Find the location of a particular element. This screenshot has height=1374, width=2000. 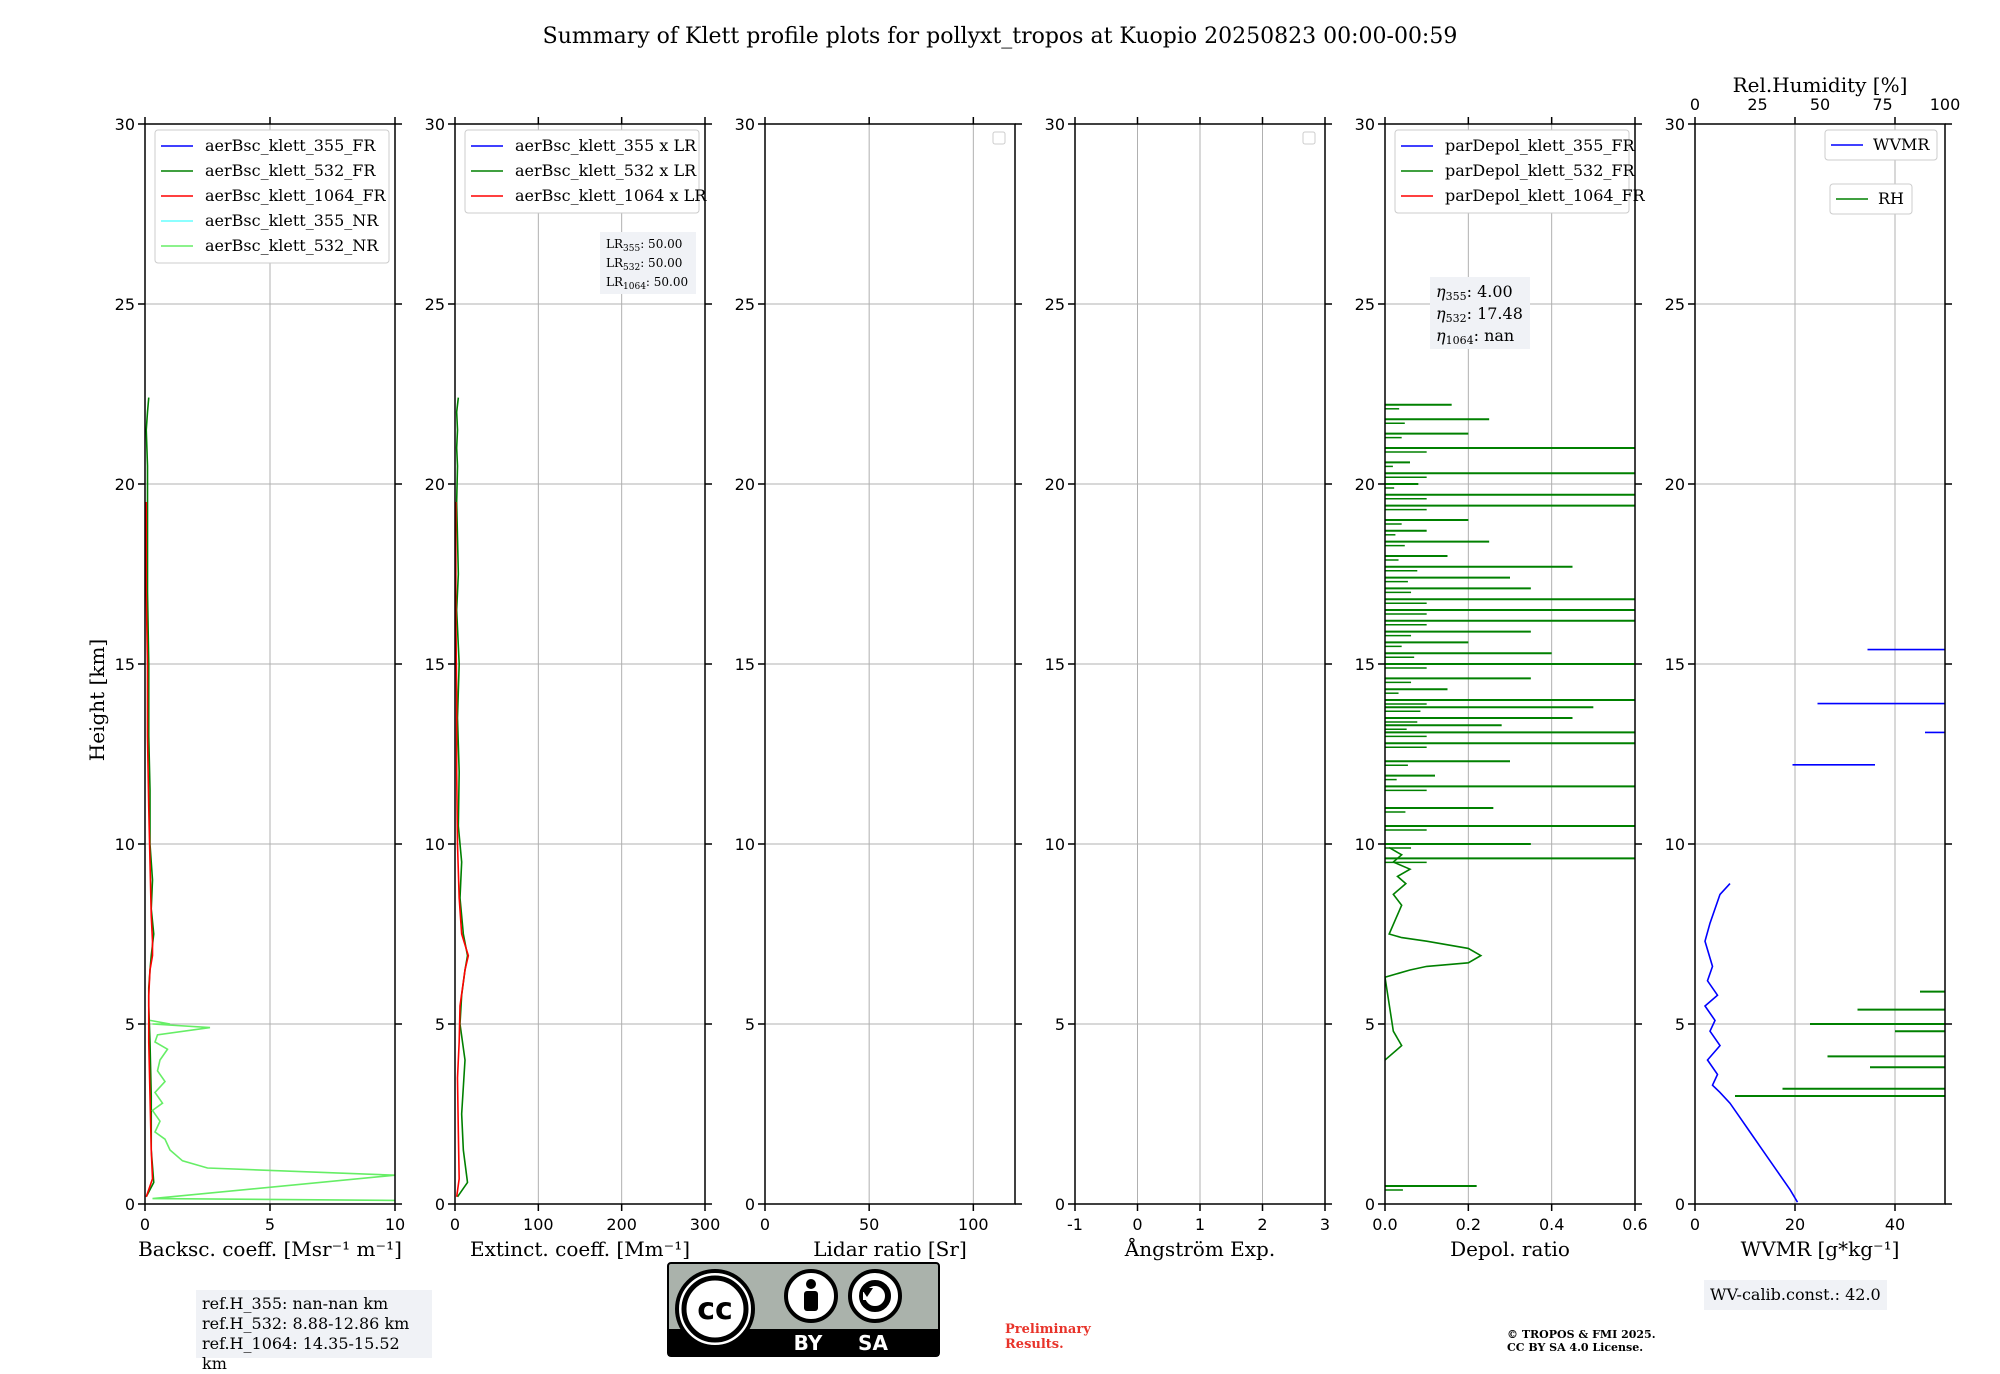

preliminary-line1: Preliminary is located at coordinates (1048, 1329).